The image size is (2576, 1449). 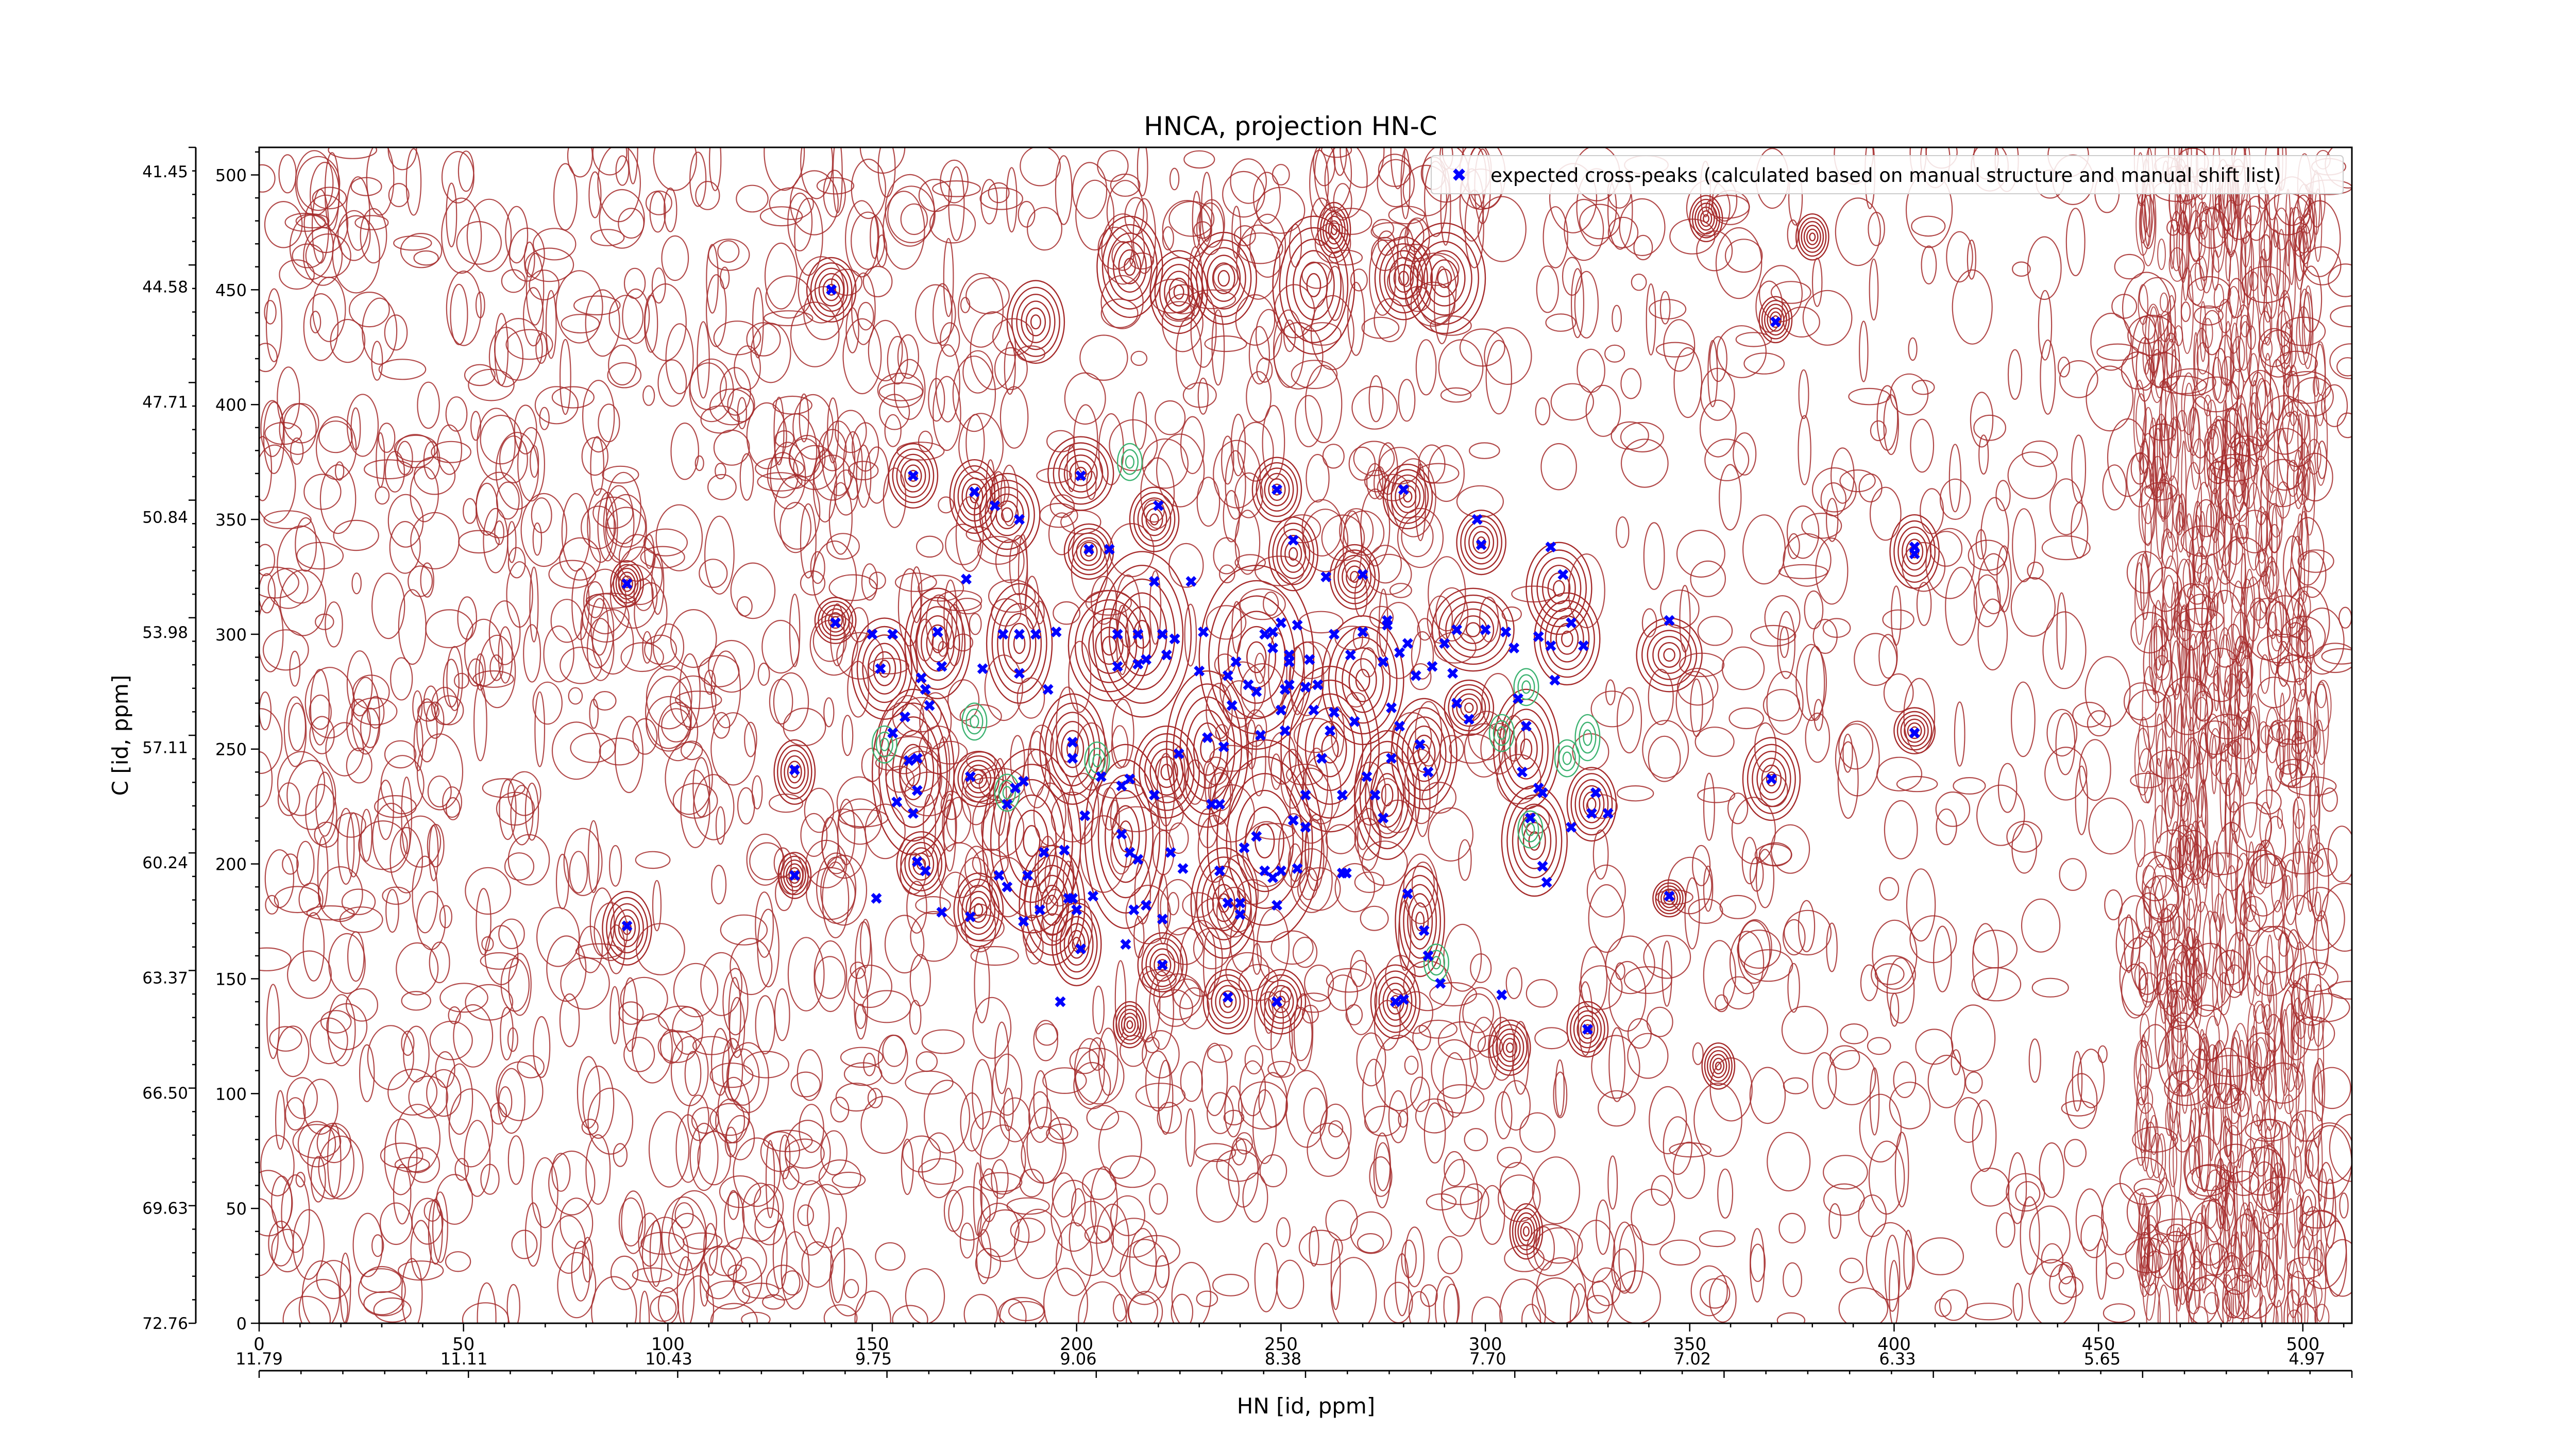 What do you see at coordinates (1078, 1359) in the screenshot?
I see `x-ppm-tick-label: 9.06` at bounding box center [1078, 1359].